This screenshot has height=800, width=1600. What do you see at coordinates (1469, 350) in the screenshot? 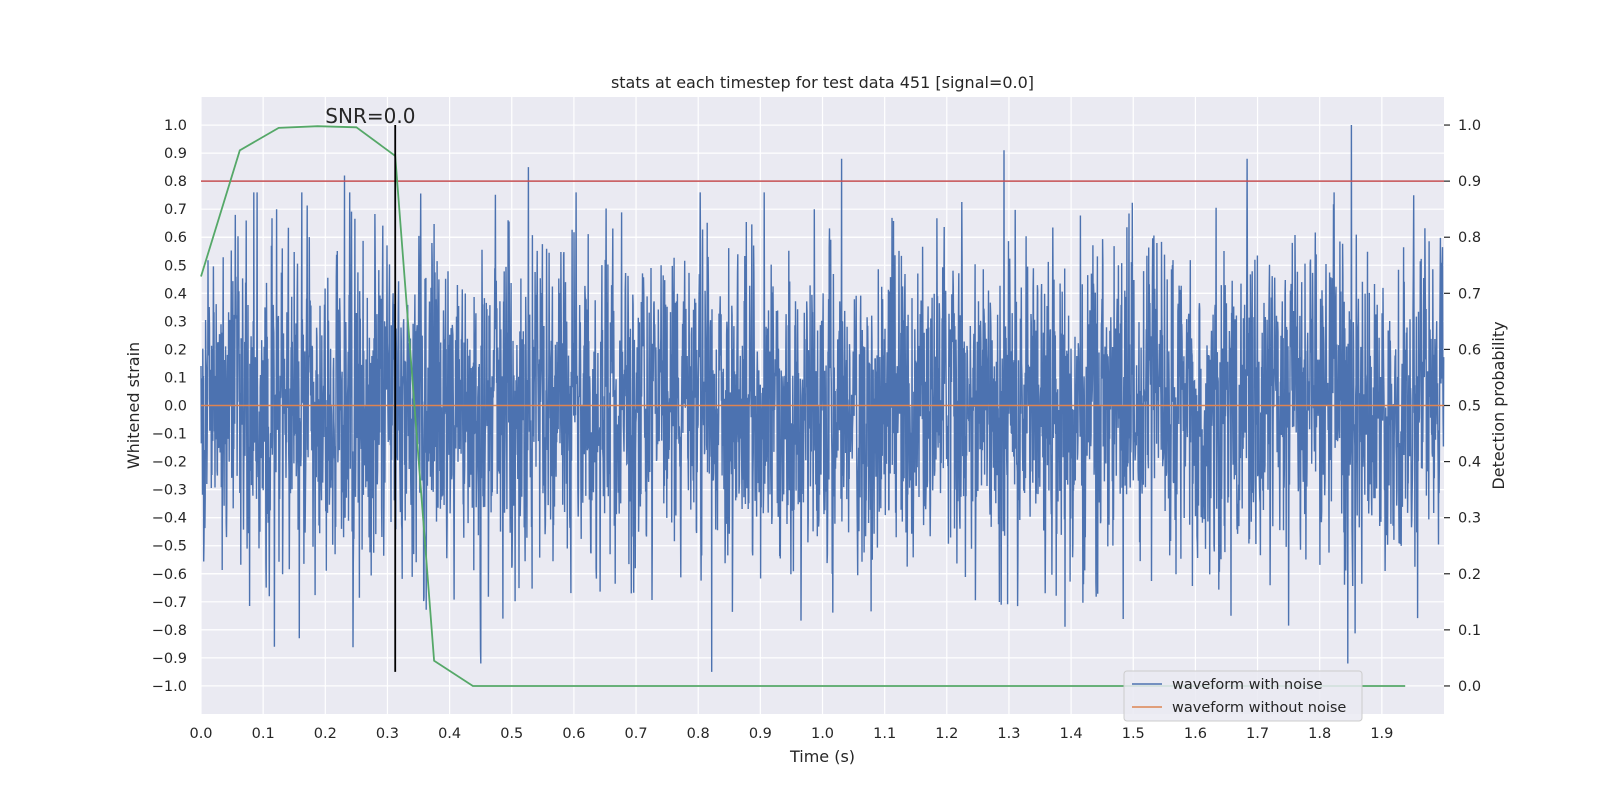
I see `y2-tick-label: 0.6` at bounding box center [1469, 350].